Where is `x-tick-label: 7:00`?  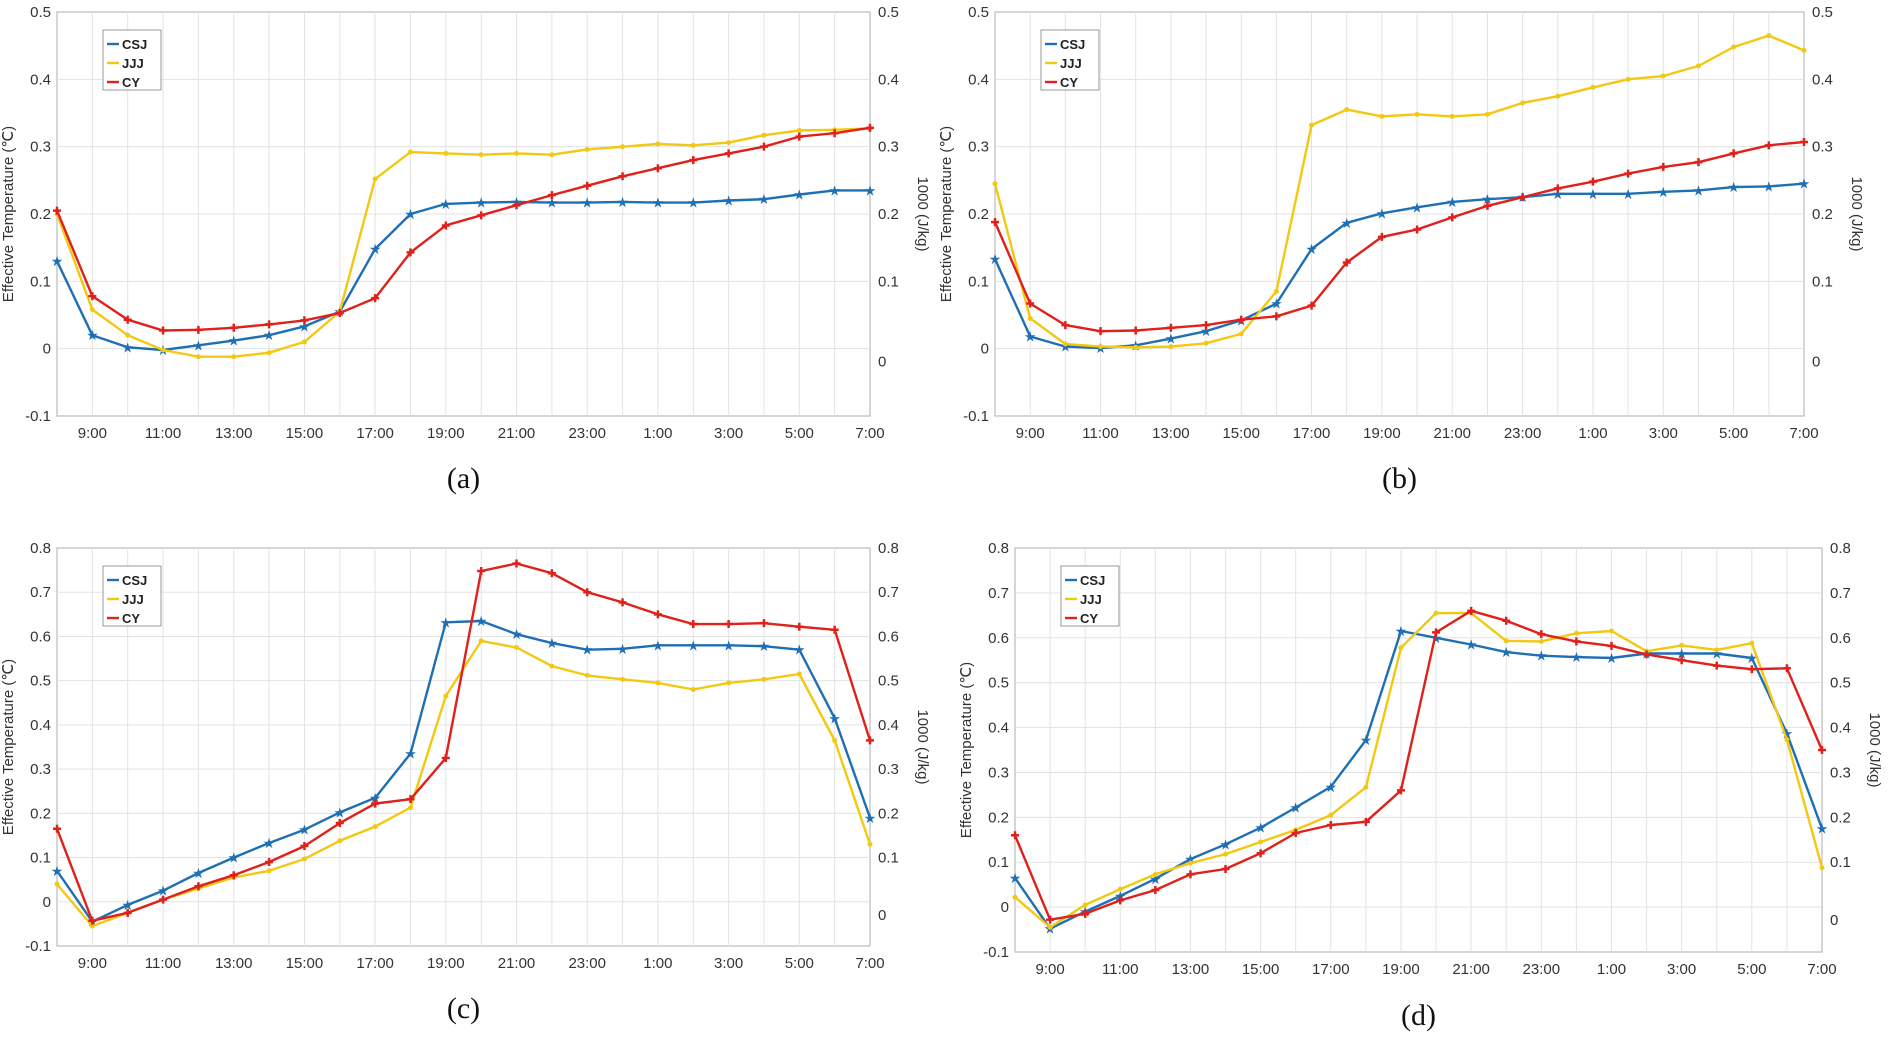
x-tick-label: 7:00 is located at coordinates (1821, 969).